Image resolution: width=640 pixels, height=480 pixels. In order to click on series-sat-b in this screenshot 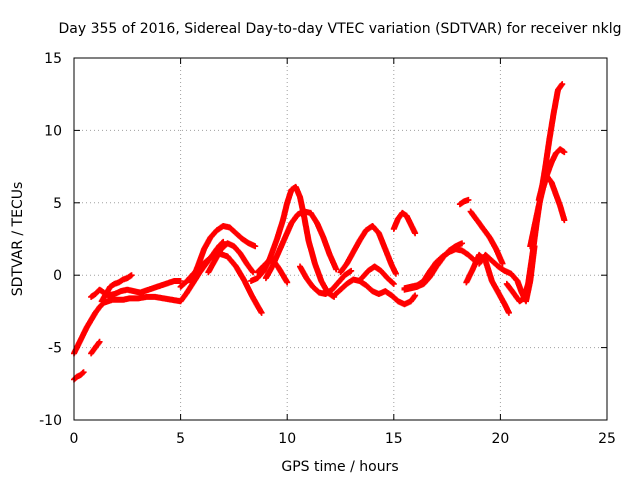, I will do `click(79, 376)`.